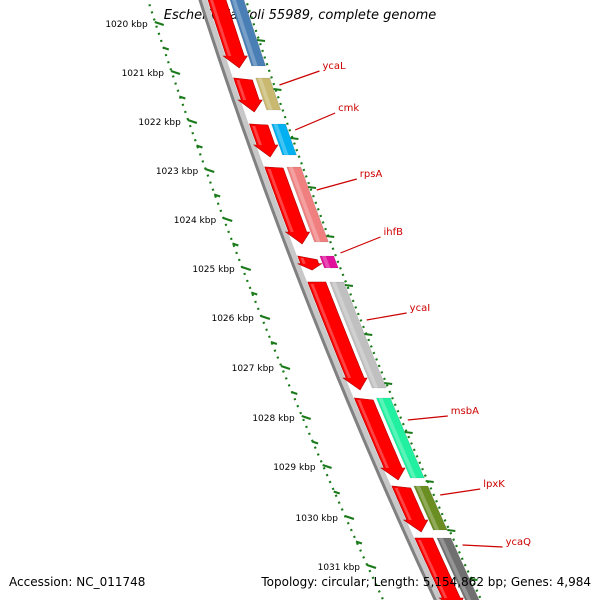 This screenshot has width=600, height=600. Describe the element at coordinates (77, 582) in the screenshot. I see `accession-text: Accession: NC_011748` at that location.